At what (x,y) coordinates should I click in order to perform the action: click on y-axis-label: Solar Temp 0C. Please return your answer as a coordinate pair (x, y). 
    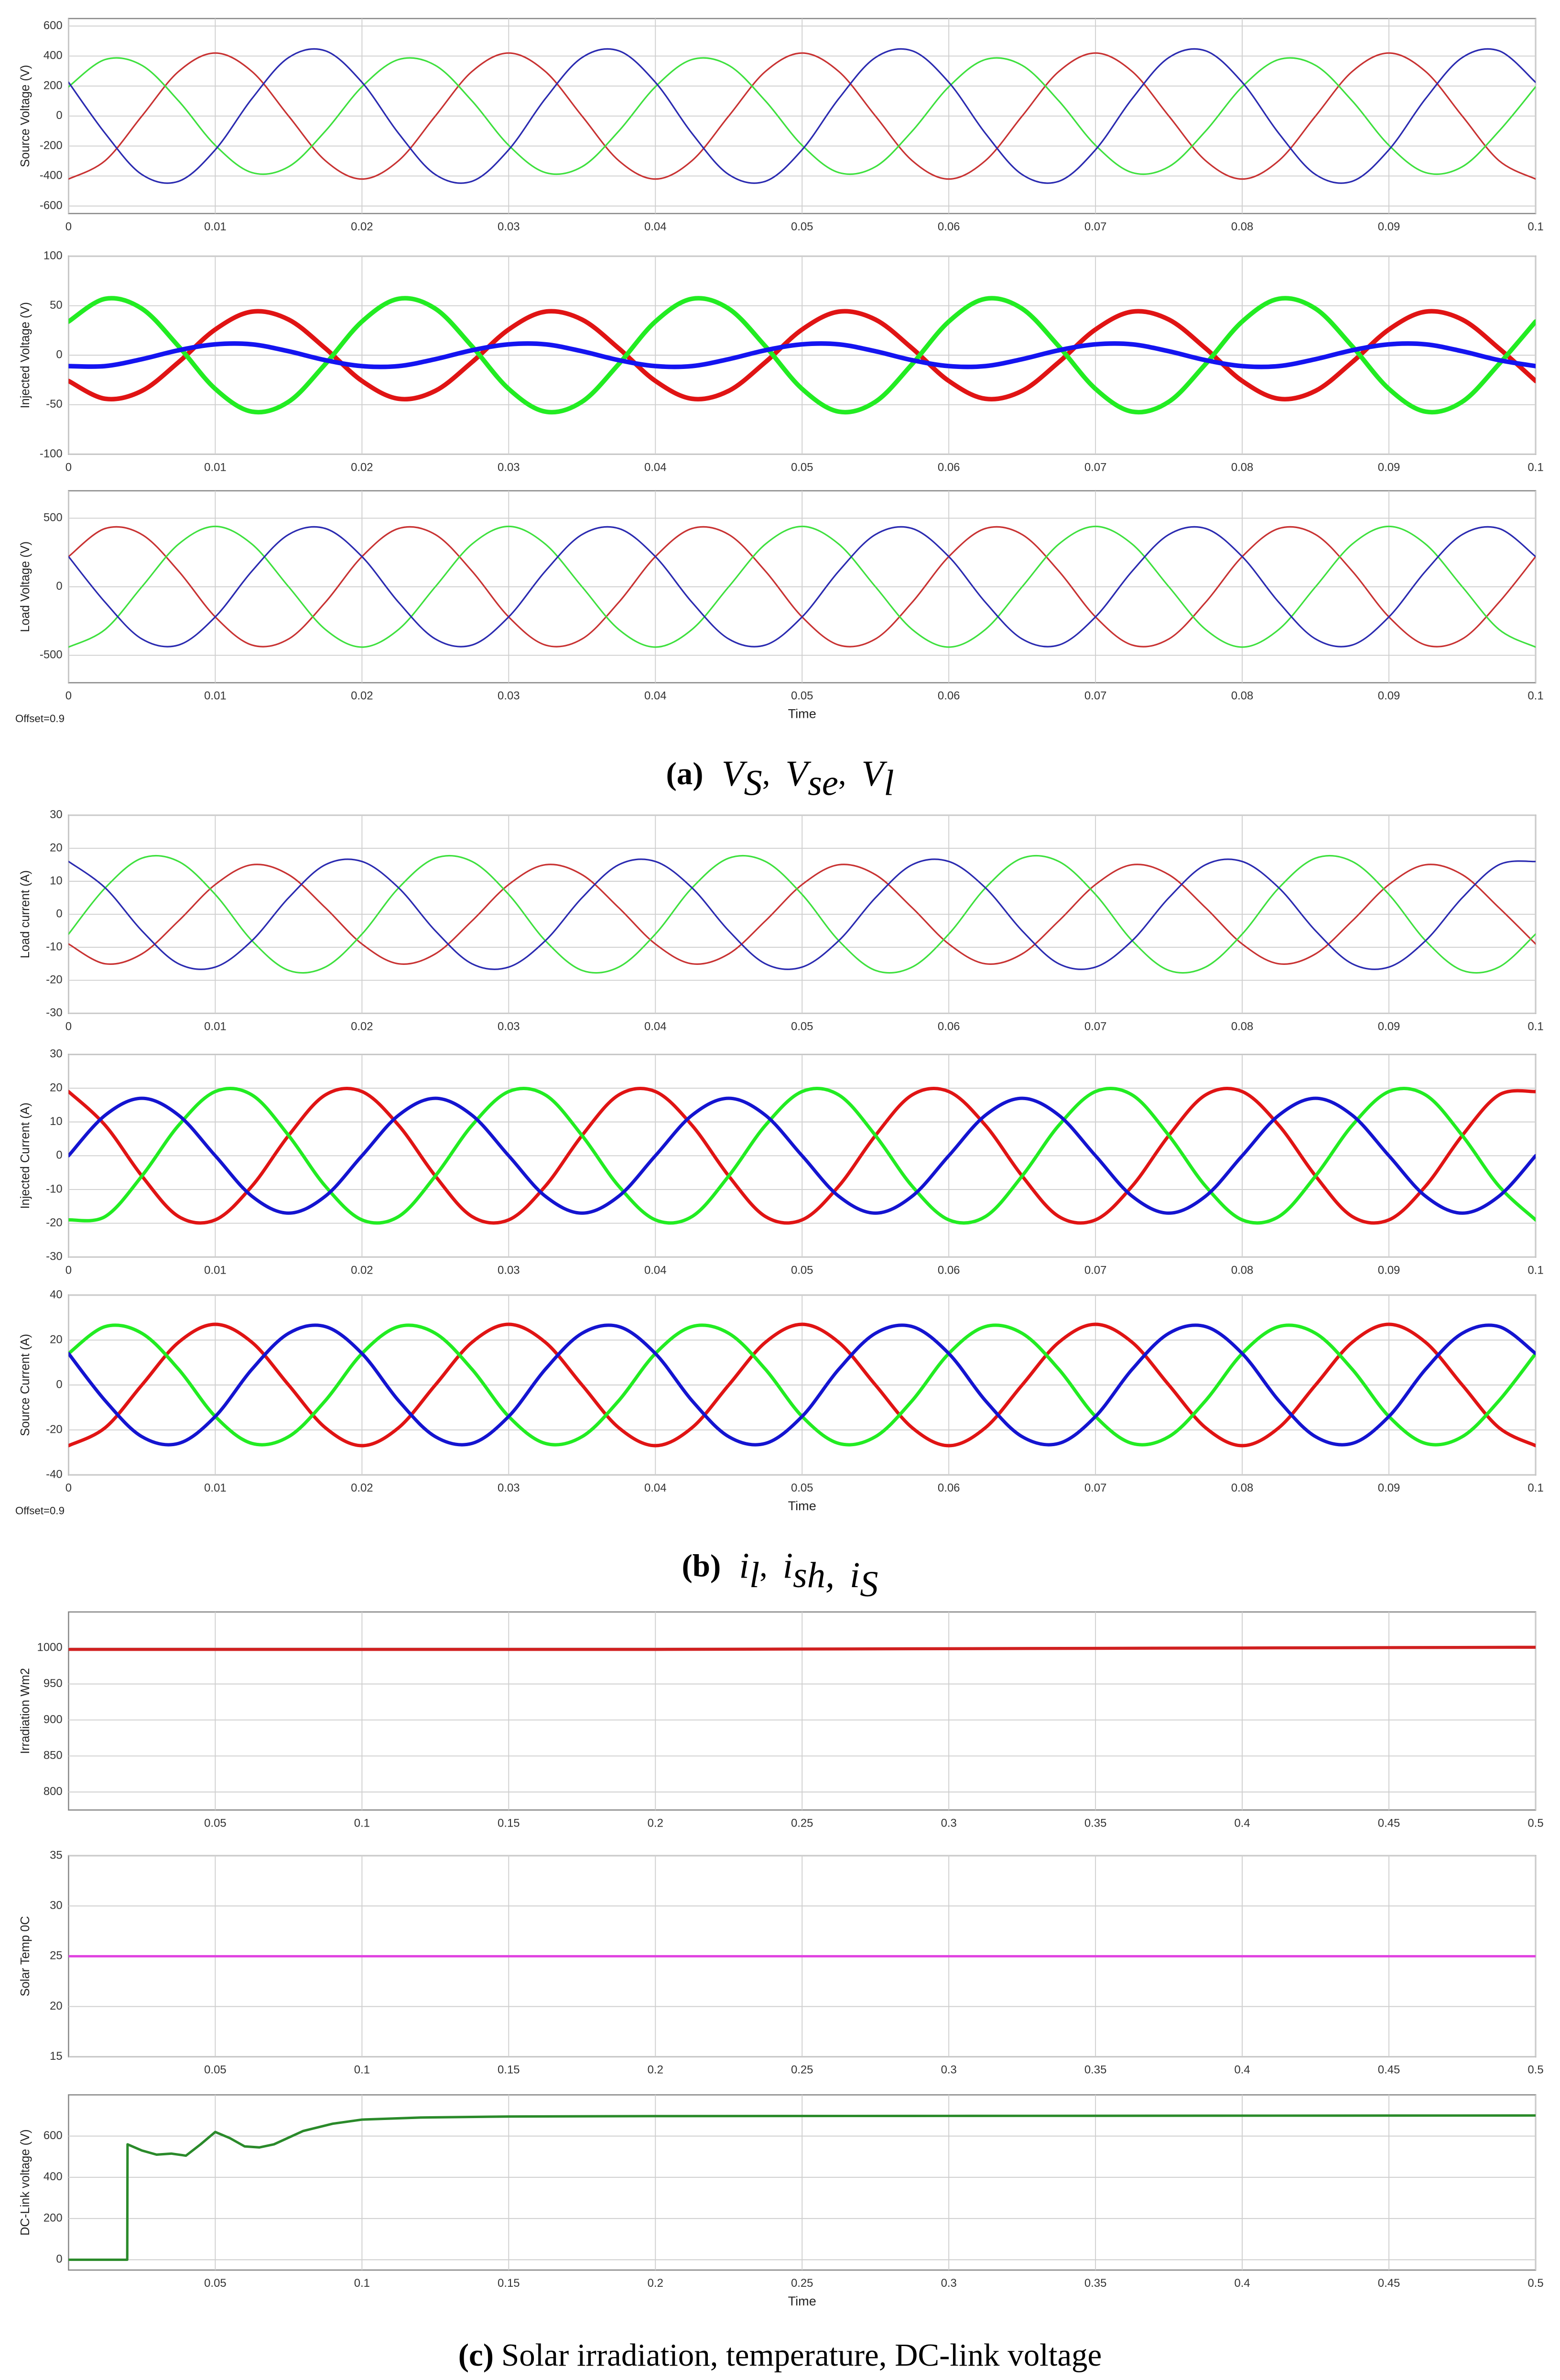
    Looking at the image, I should click on (26, 1956).